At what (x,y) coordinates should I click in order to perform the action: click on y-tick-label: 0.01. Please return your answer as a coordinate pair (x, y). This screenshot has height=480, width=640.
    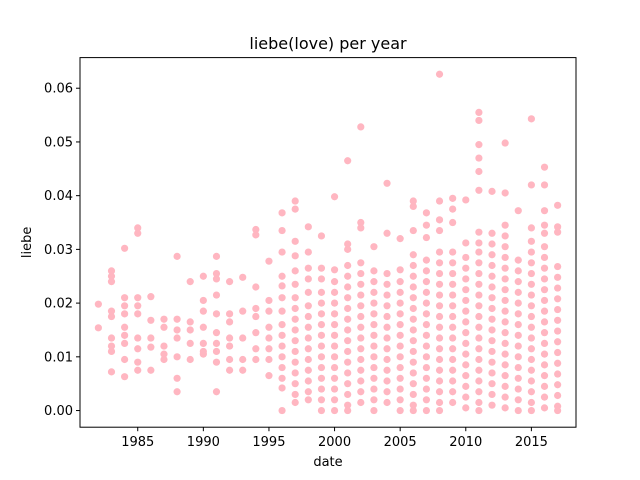
    Looking at the image, I should click on (58, 357).